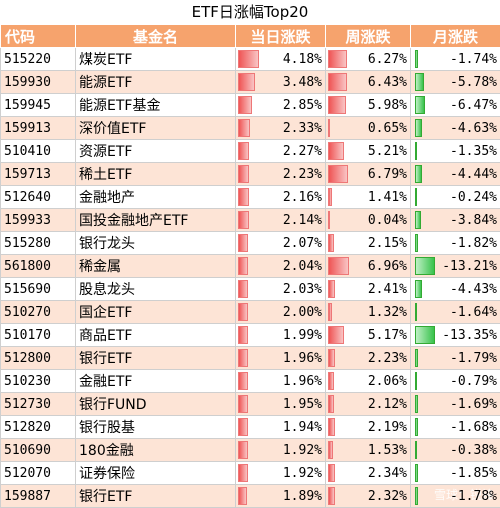  Describe the element at coordinates (302, 473) in the screenshot. I see `daily-change-value: 1.92%` at that location.